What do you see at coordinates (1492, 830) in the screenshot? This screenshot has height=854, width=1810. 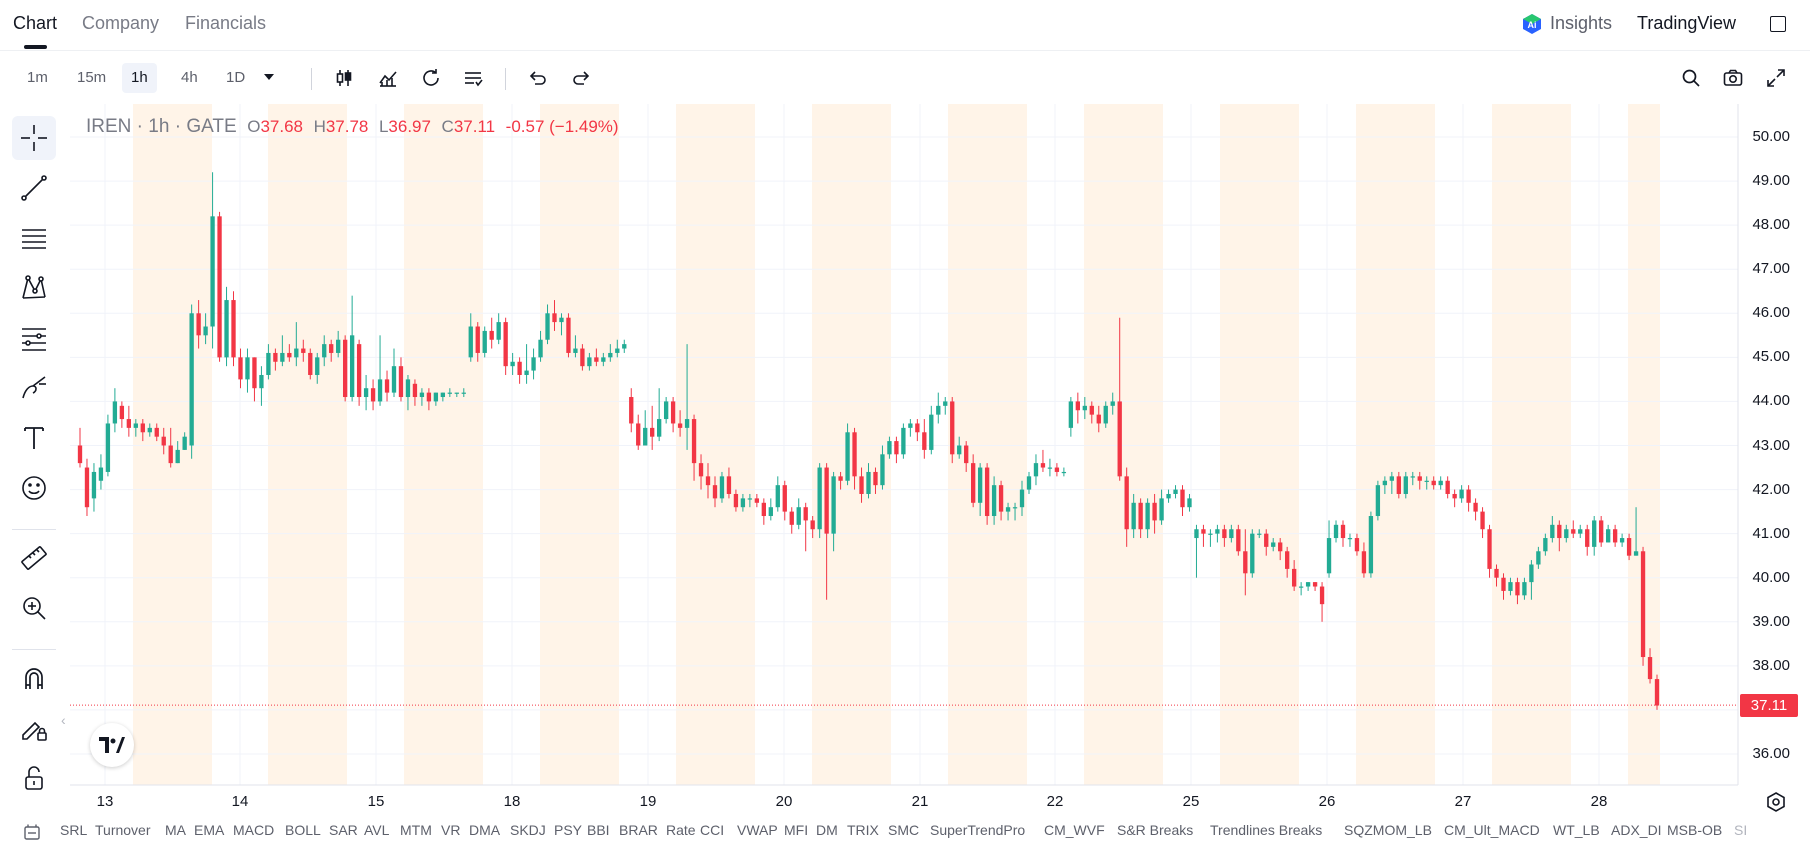 I see `indicator-cm-ult-macd: CM_Ult_MACD` at bounding box center [1492, 830].